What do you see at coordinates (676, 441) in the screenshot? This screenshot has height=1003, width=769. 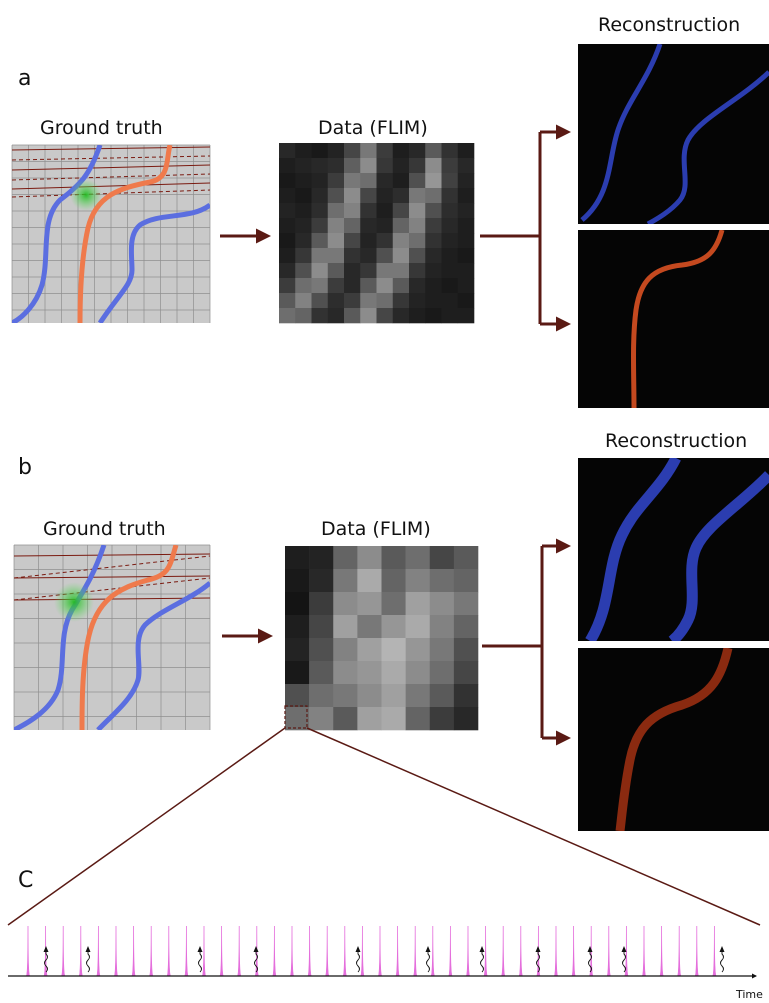 I see `panel-b-reconstruction-title: Reconstruction` at bounding box center [676, 441].